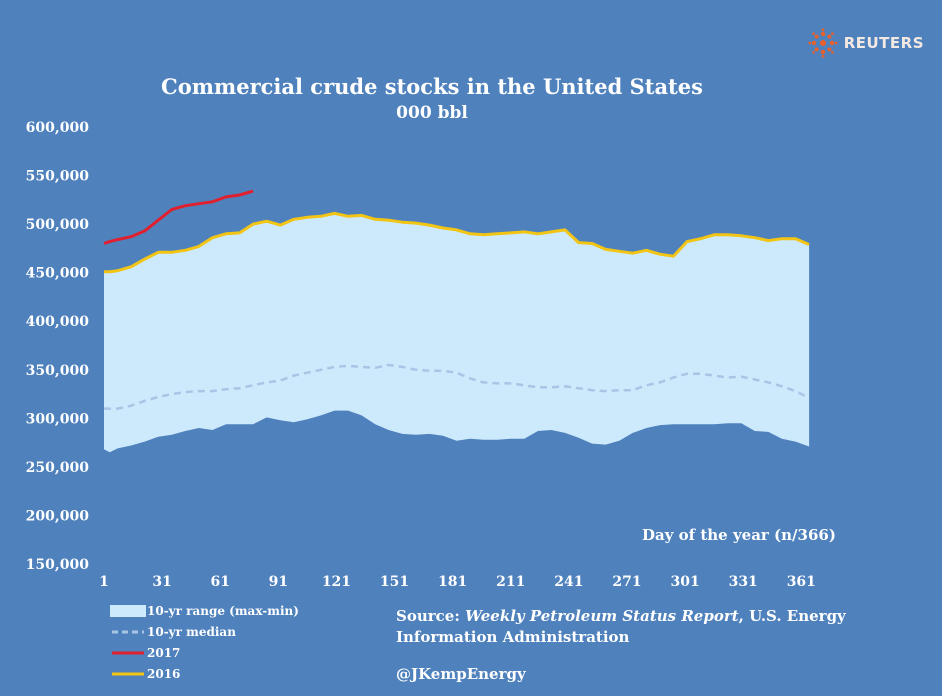  What do you see at coordinates (178, 217) in the screenshot?
I see `series-line-2017` at bounding box center [178, 217].